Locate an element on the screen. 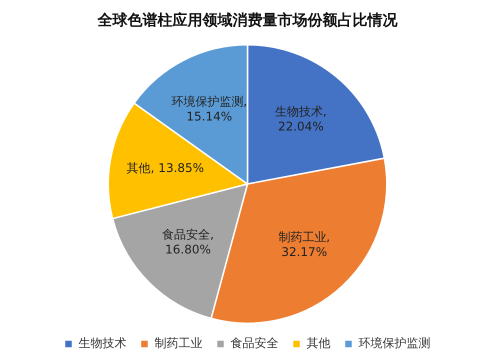 This screenshot has width=495, height=360. legend-label: 制药工业 is located at coordinates (178, 343).